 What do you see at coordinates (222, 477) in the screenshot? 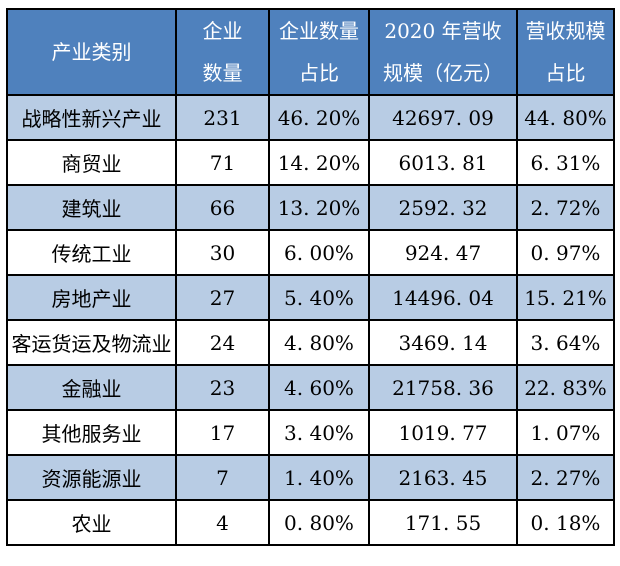
I see `cell-count: 7` at bounding box center [222, 477].